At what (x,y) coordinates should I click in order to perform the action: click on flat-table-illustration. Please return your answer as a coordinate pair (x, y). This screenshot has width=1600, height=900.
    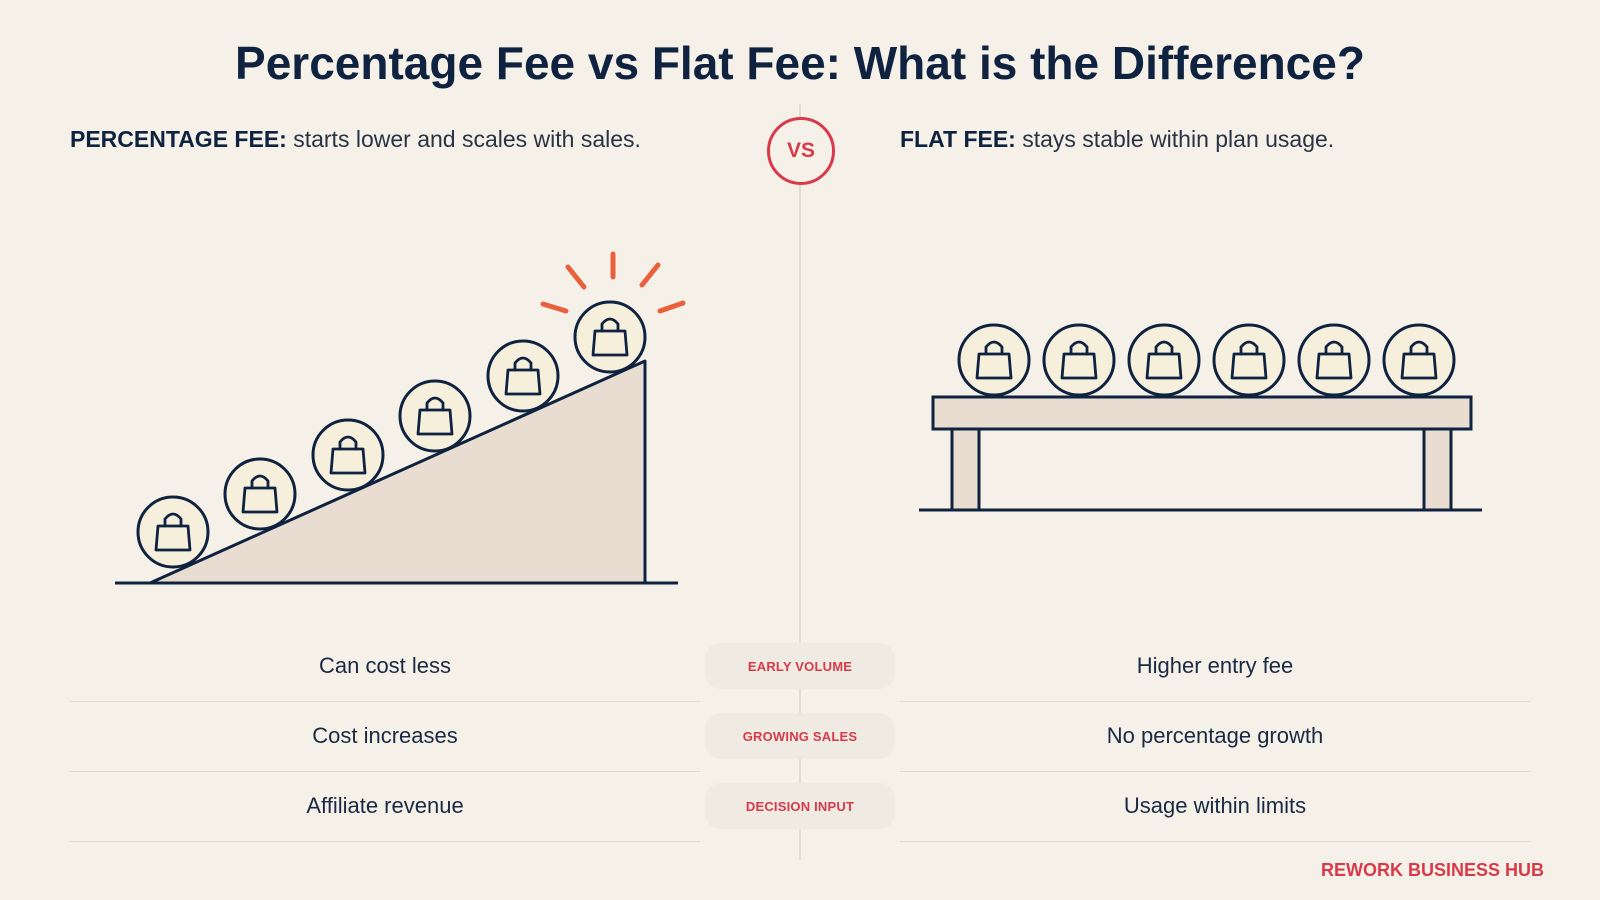
    Looking at the image, I should click on (1200, 417).